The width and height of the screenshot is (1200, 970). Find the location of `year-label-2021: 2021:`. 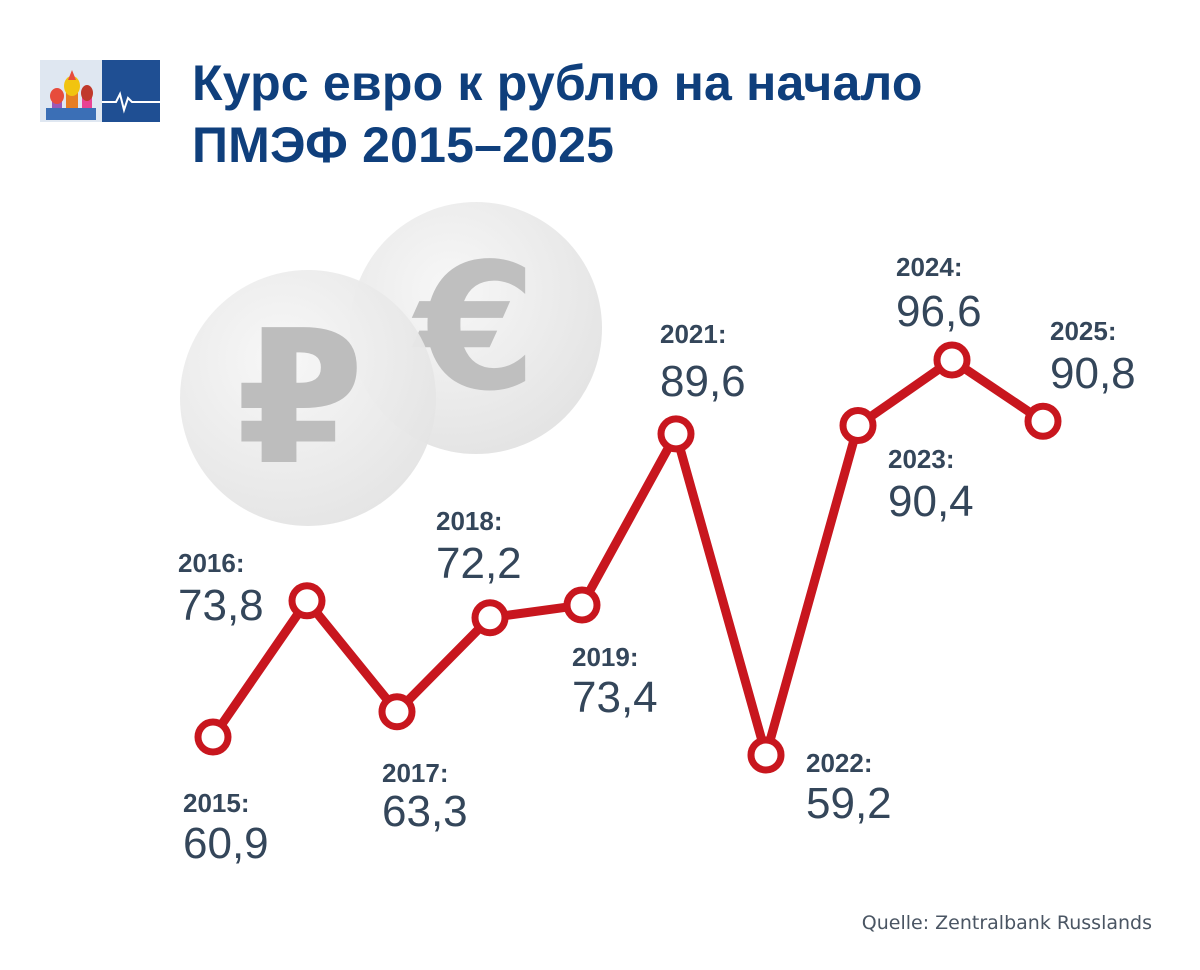

year-label-2021: 2021: is located at coordinates (693, 334).